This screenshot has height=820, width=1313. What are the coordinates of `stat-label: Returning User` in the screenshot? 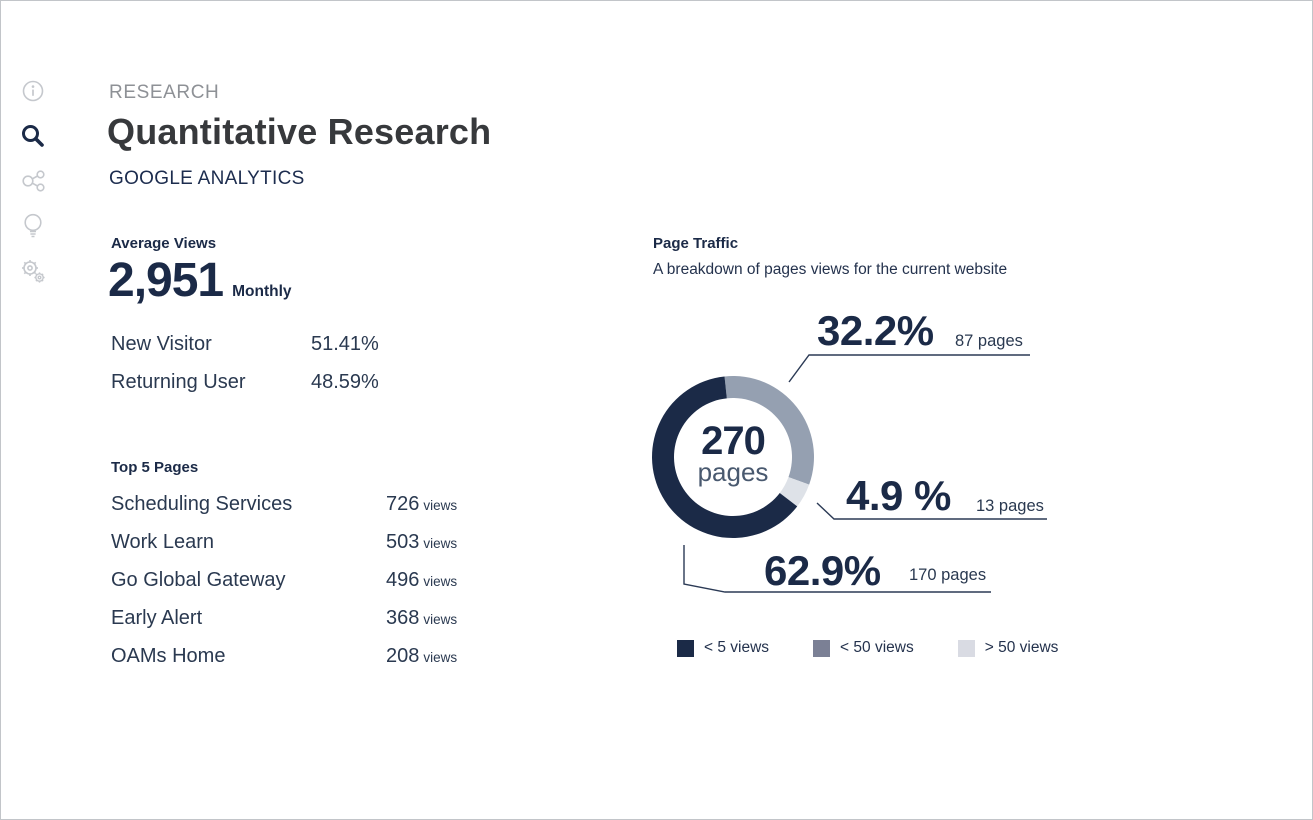 It's located at (178, 382).